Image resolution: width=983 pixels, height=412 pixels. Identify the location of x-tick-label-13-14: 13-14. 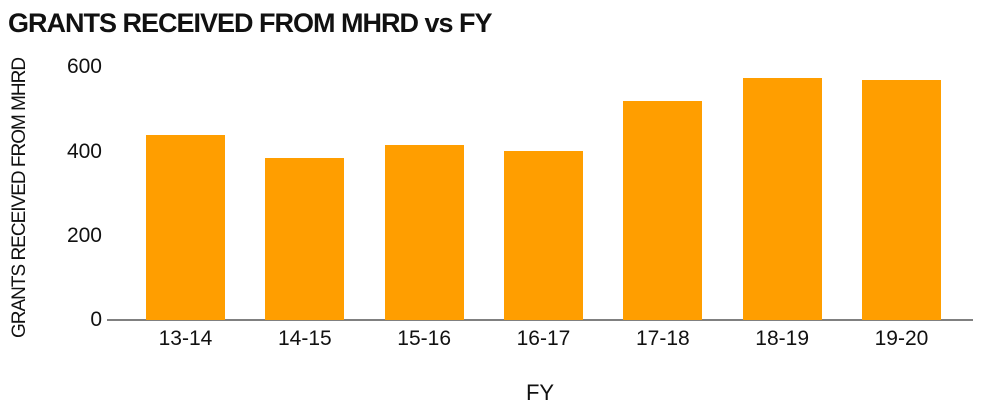
(185, 338).